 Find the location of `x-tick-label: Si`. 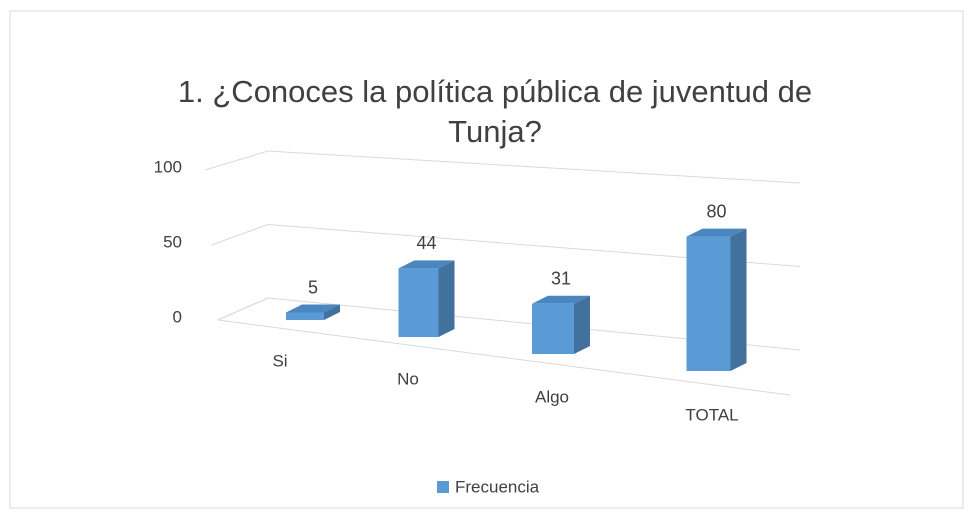

x-tick-label: Si is located at coordinates (279, 360).